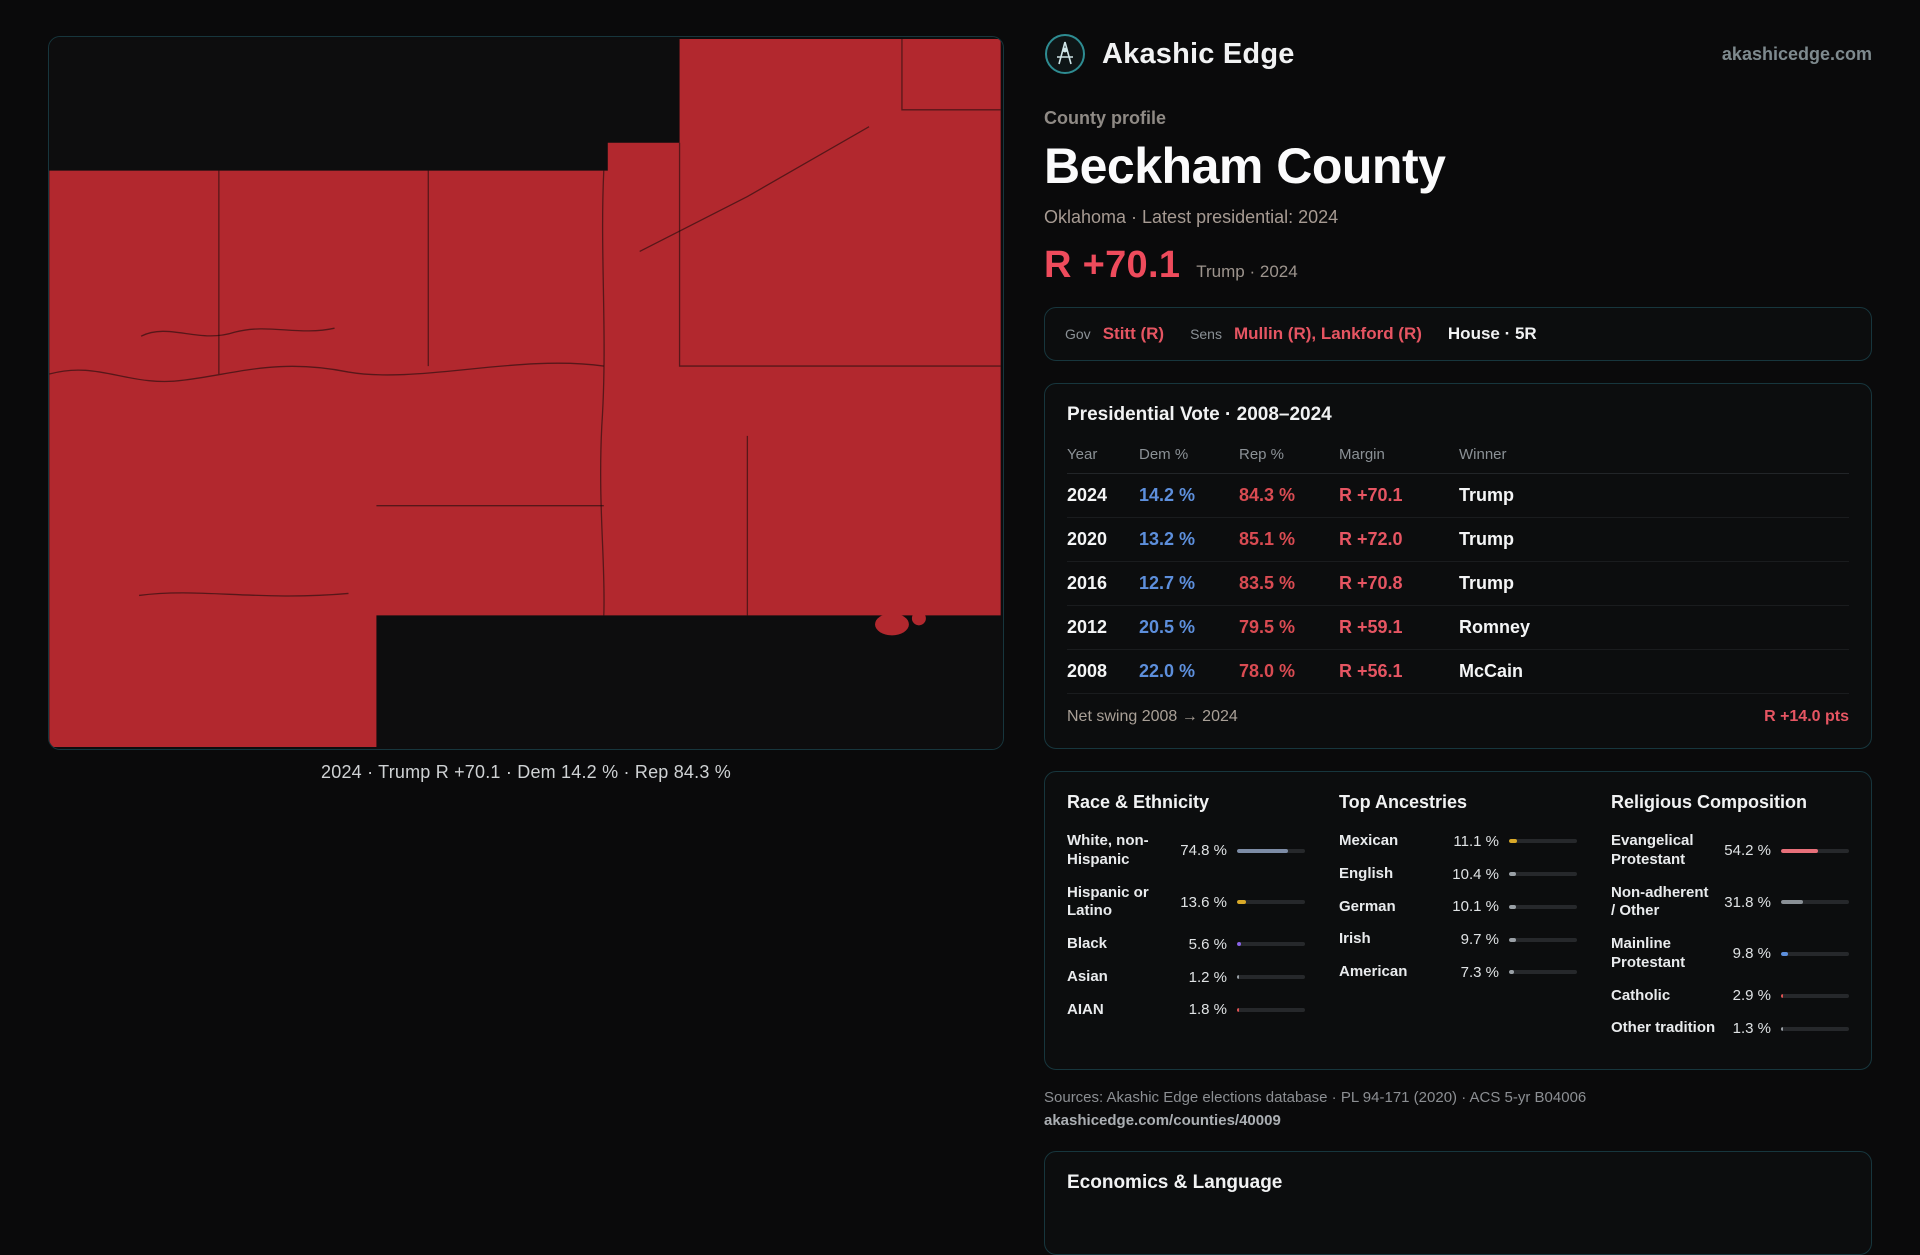 This screenshot has height=1255, width=1920. What do you see at coordinates (1458, 457) in the screenshot?
I see `table-header-row: Year Dem % Rep % Margin Winner` at bounding box center [1458, 457].